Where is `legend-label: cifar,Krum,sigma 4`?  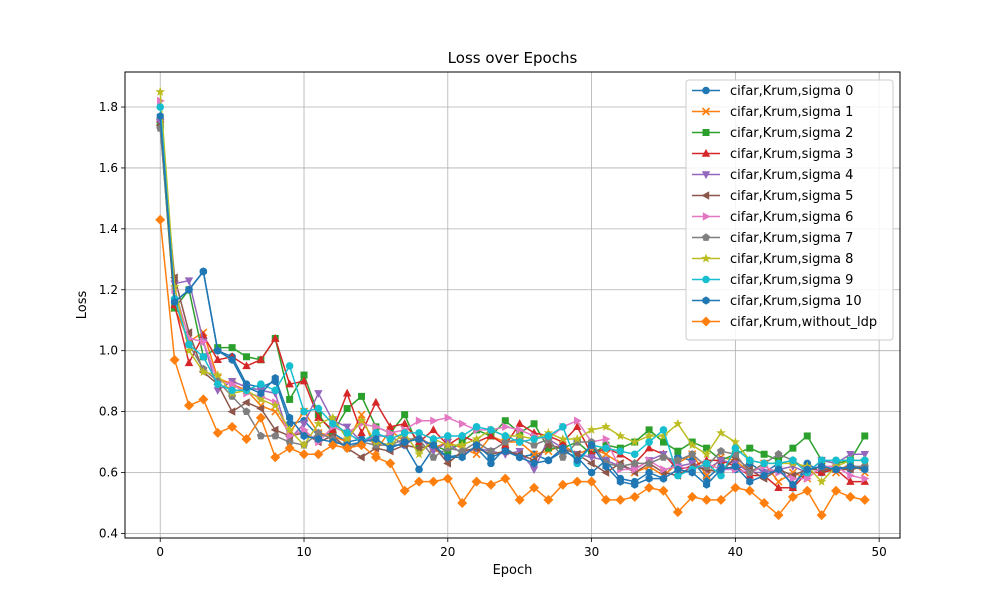
legend-label: cifar,Krum,sigma 4 is located at coordinates (791, 175).